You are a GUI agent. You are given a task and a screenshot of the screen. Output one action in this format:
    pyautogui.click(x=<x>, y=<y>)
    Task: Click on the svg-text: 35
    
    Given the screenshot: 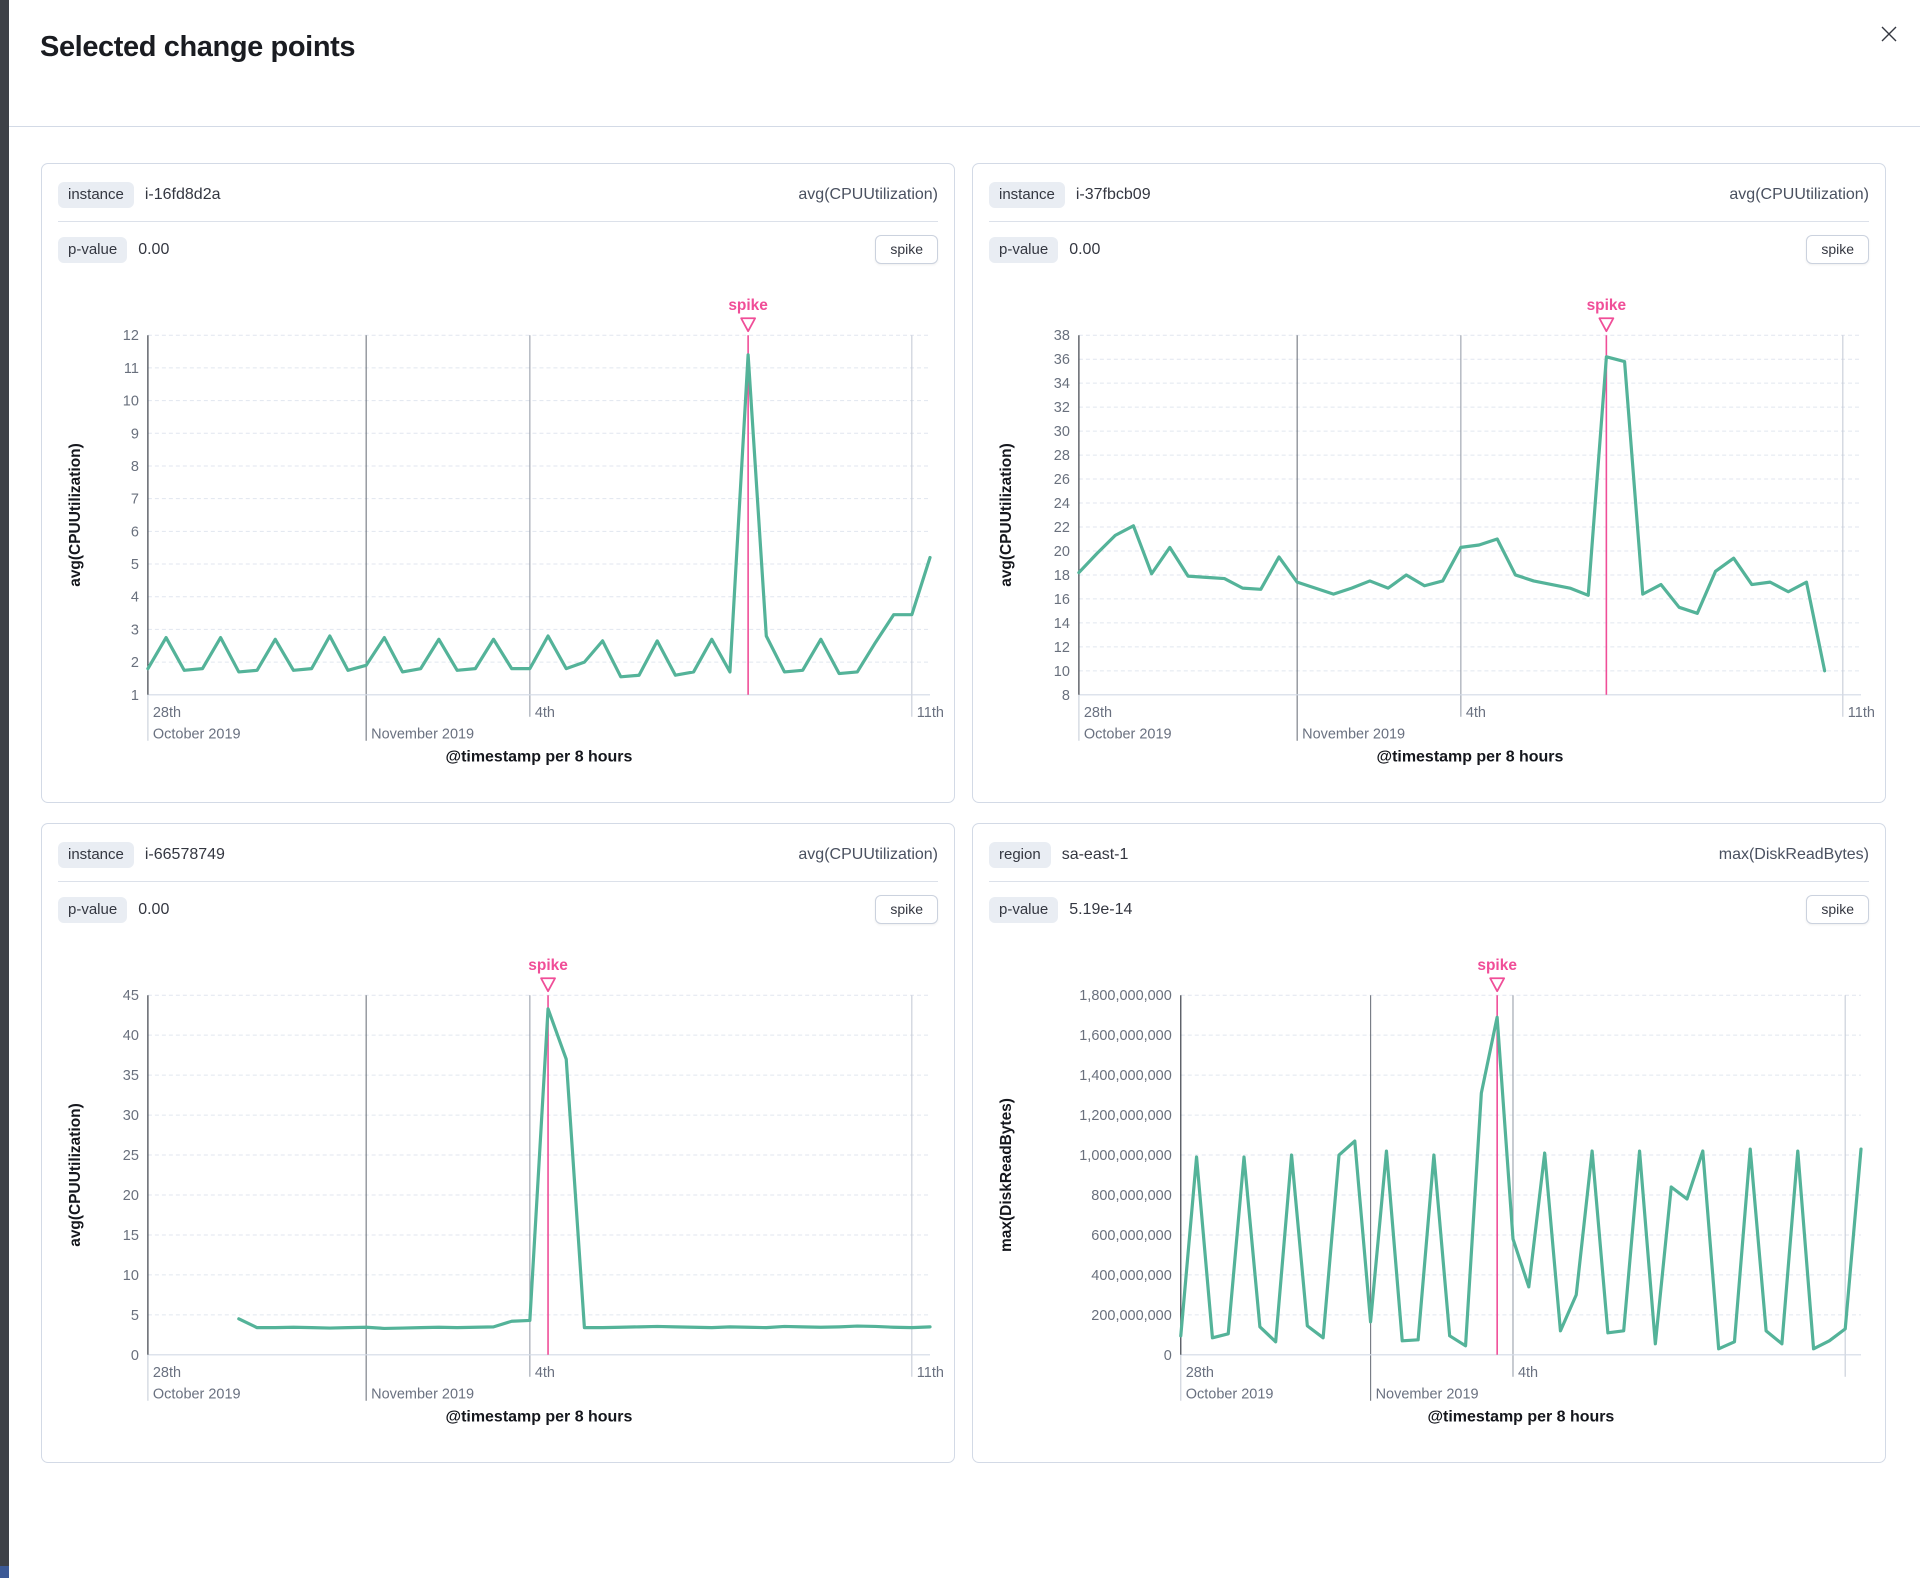 What is the action you would take?
    pyautogui.click(x=131, y=1076)
    